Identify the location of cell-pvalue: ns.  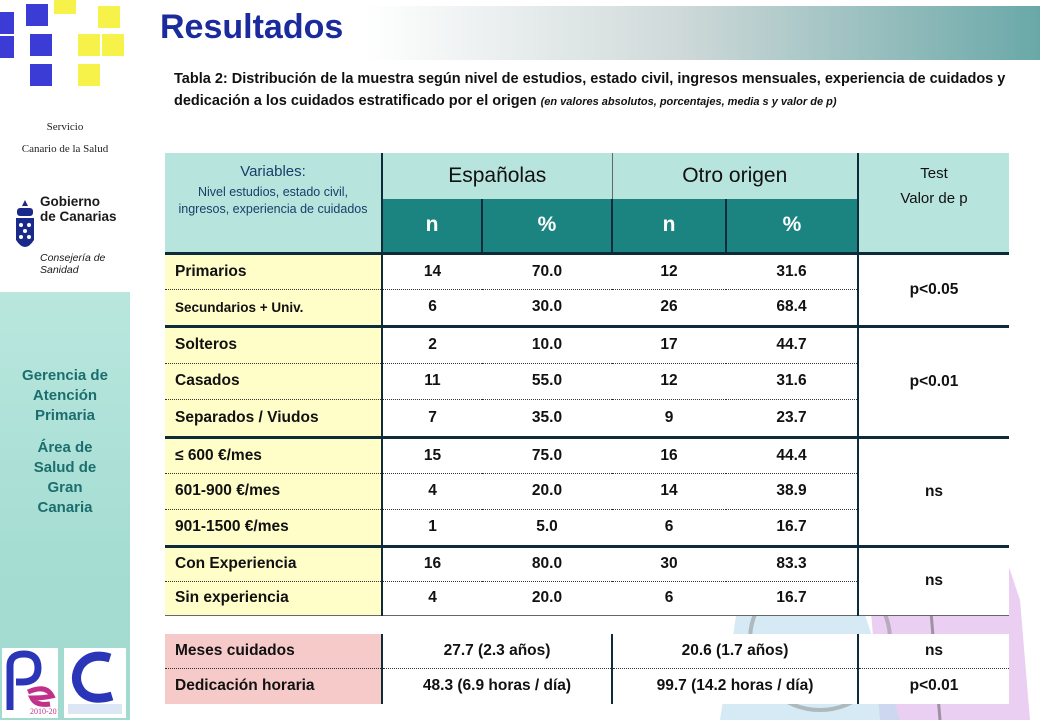
(933, 651).